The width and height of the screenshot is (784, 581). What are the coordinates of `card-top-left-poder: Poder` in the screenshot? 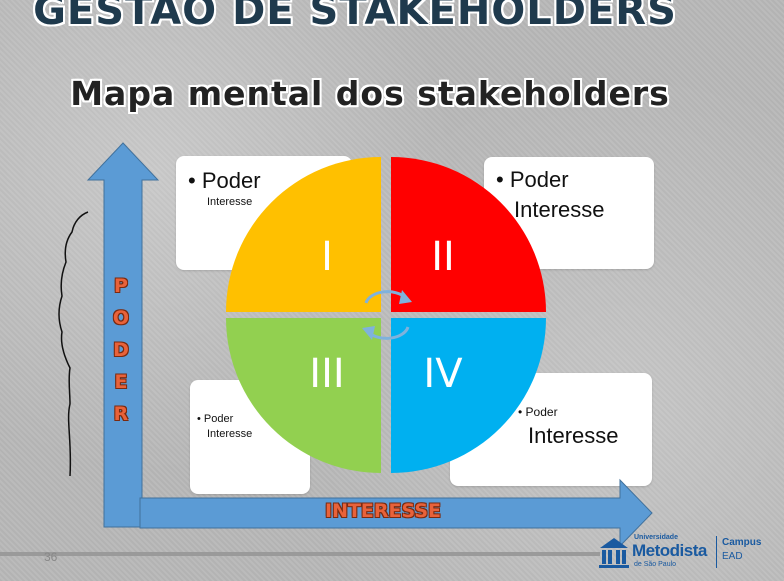 It's located at (231, 180).